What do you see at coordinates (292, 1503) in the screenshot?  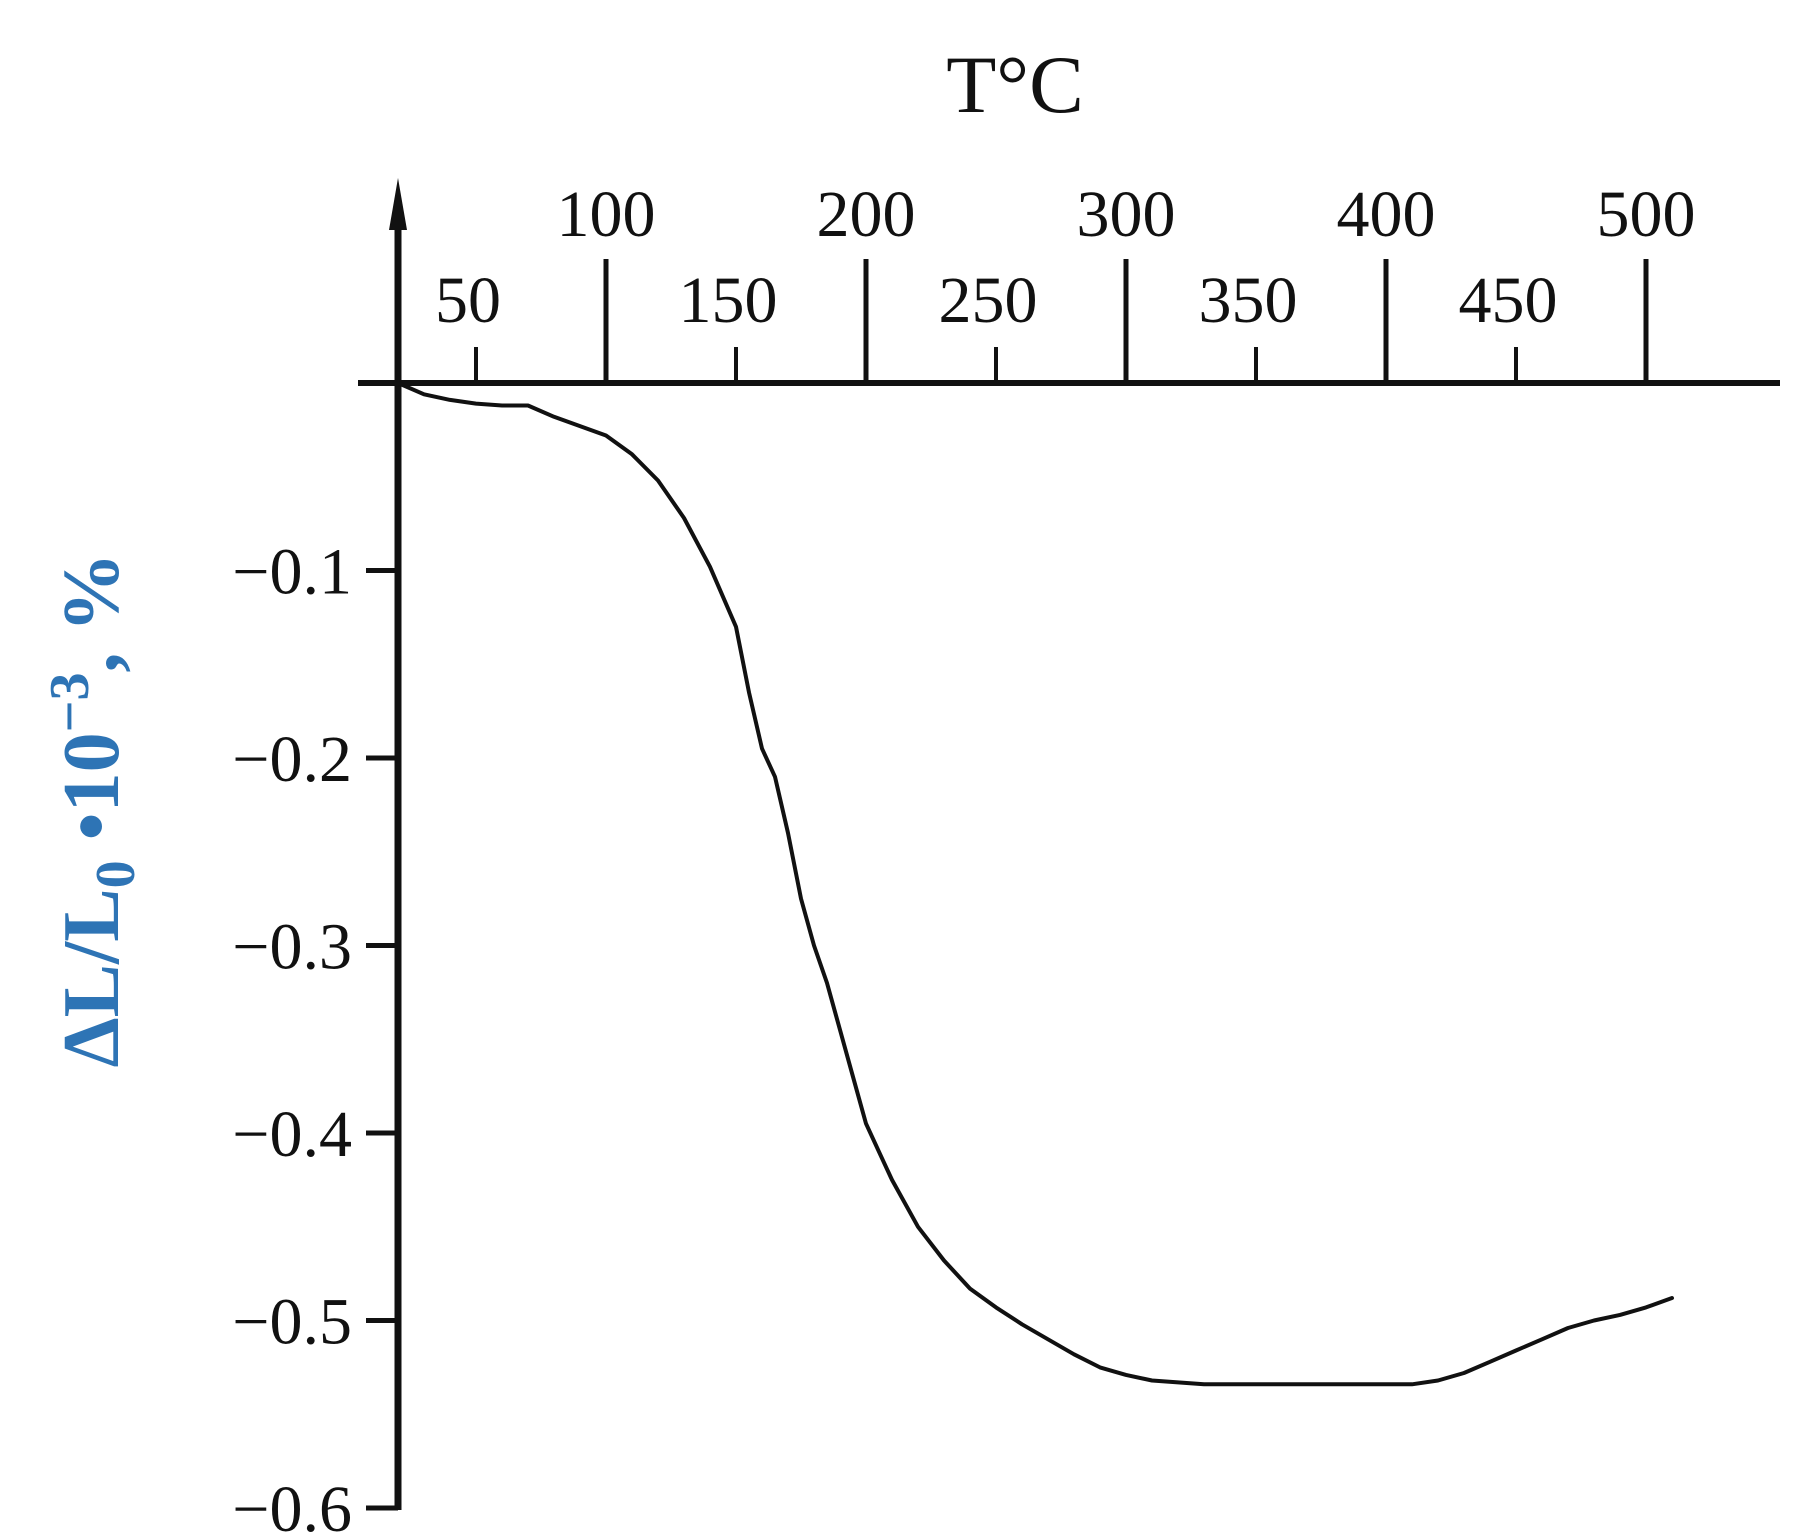 I see `y-tick-label: −0.6` at bounding box center [292, 1503].